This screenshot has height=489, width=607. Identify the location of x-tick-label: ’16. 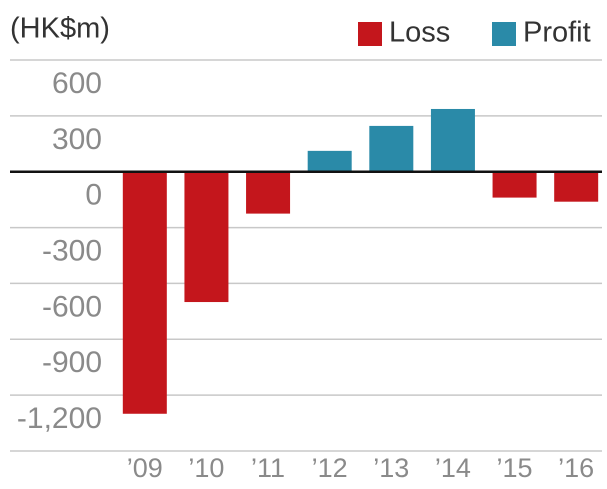
(576, 468).